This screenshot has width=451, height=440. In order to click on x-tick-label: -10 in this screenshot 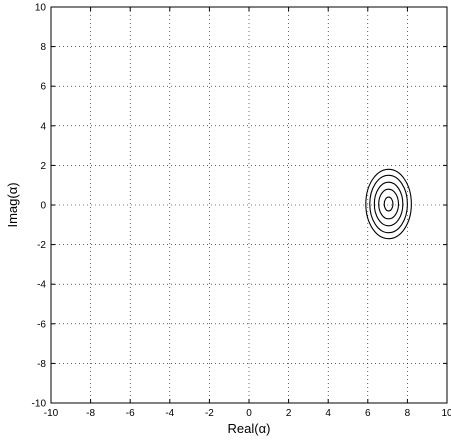, I will do `click(51, 413)`.